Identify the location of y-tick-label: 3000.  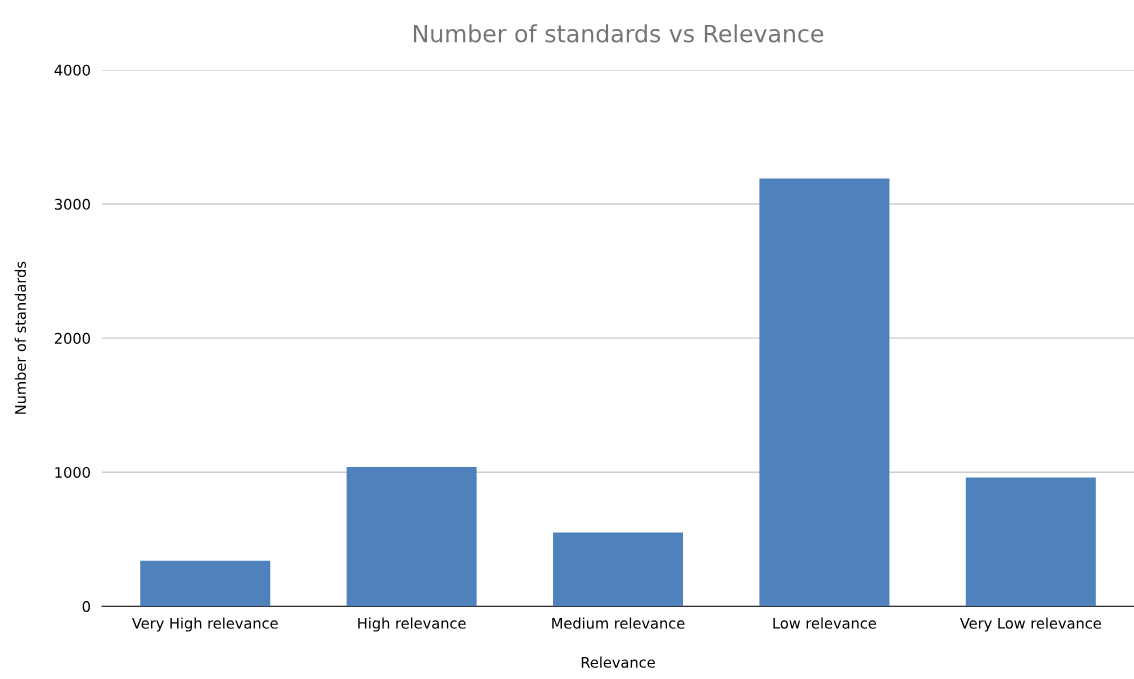
(72, 204).